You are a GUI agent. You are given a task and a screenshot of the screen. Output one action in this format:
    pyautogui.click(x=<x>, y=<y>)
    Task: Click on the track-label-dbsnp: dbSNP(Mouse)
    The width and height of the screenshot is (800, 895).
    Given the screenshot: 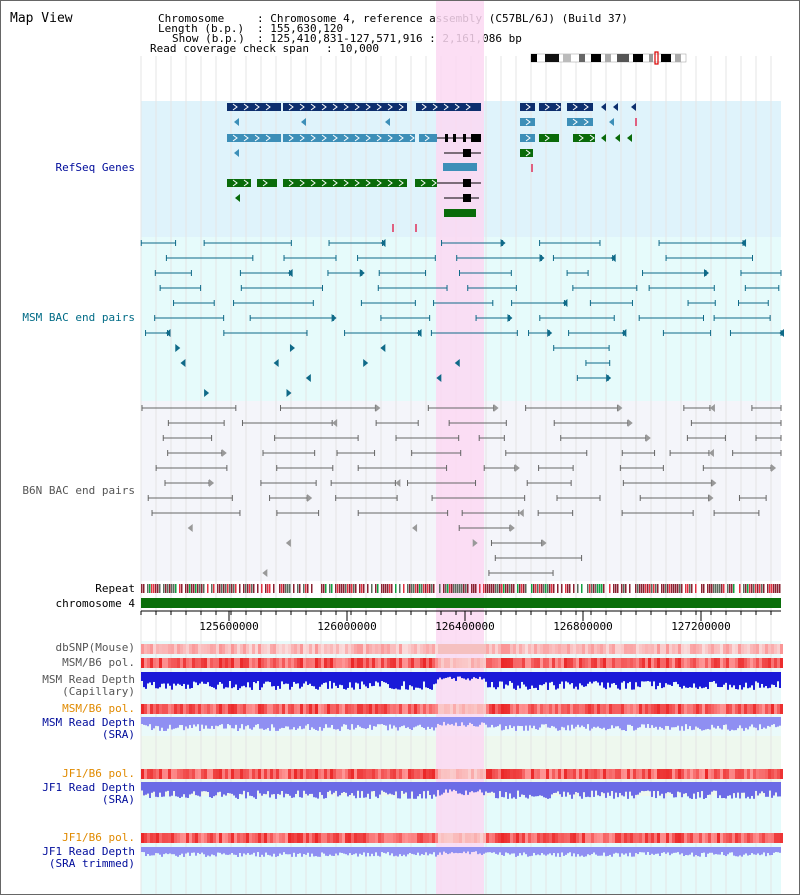 What is the action you would take?
    pyautogui.click(x=95, y=647)
    